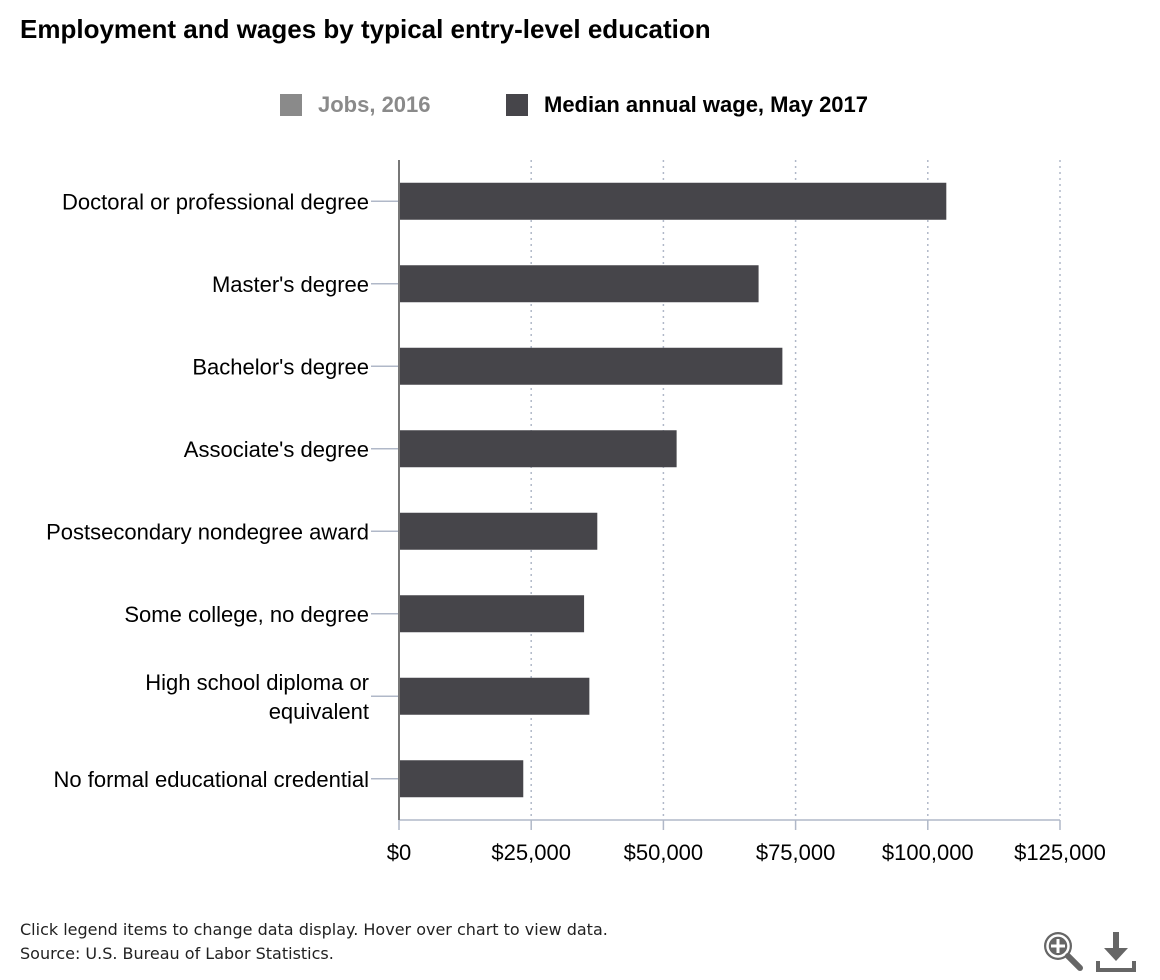 This screenshot has height=980, width=1160. What do you see at coordinates (291, 105) in the screenshot?
I see `legend-swatch-jobs` at bounding box center [291, 105].